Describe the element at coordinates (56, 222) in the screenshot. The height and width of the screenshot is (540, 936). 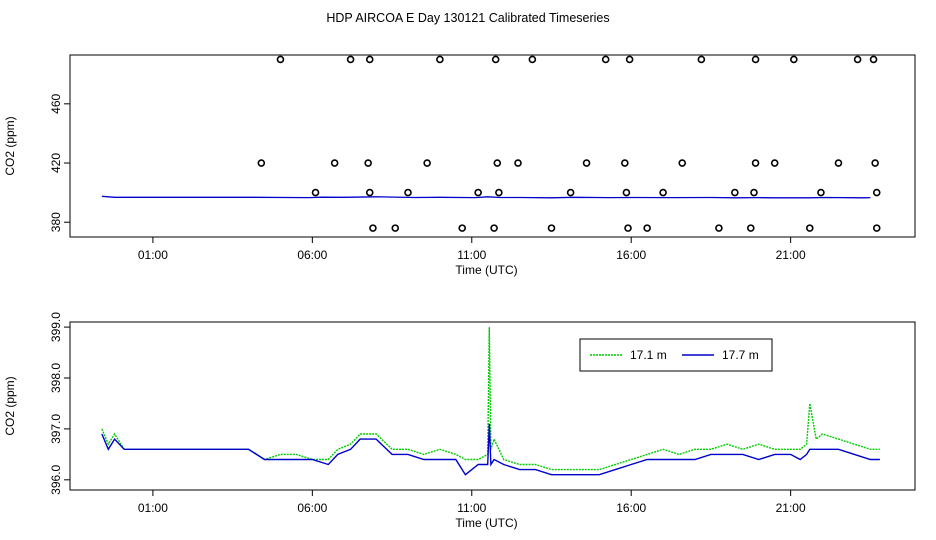
I see `y-tick-label: 380` at that location.